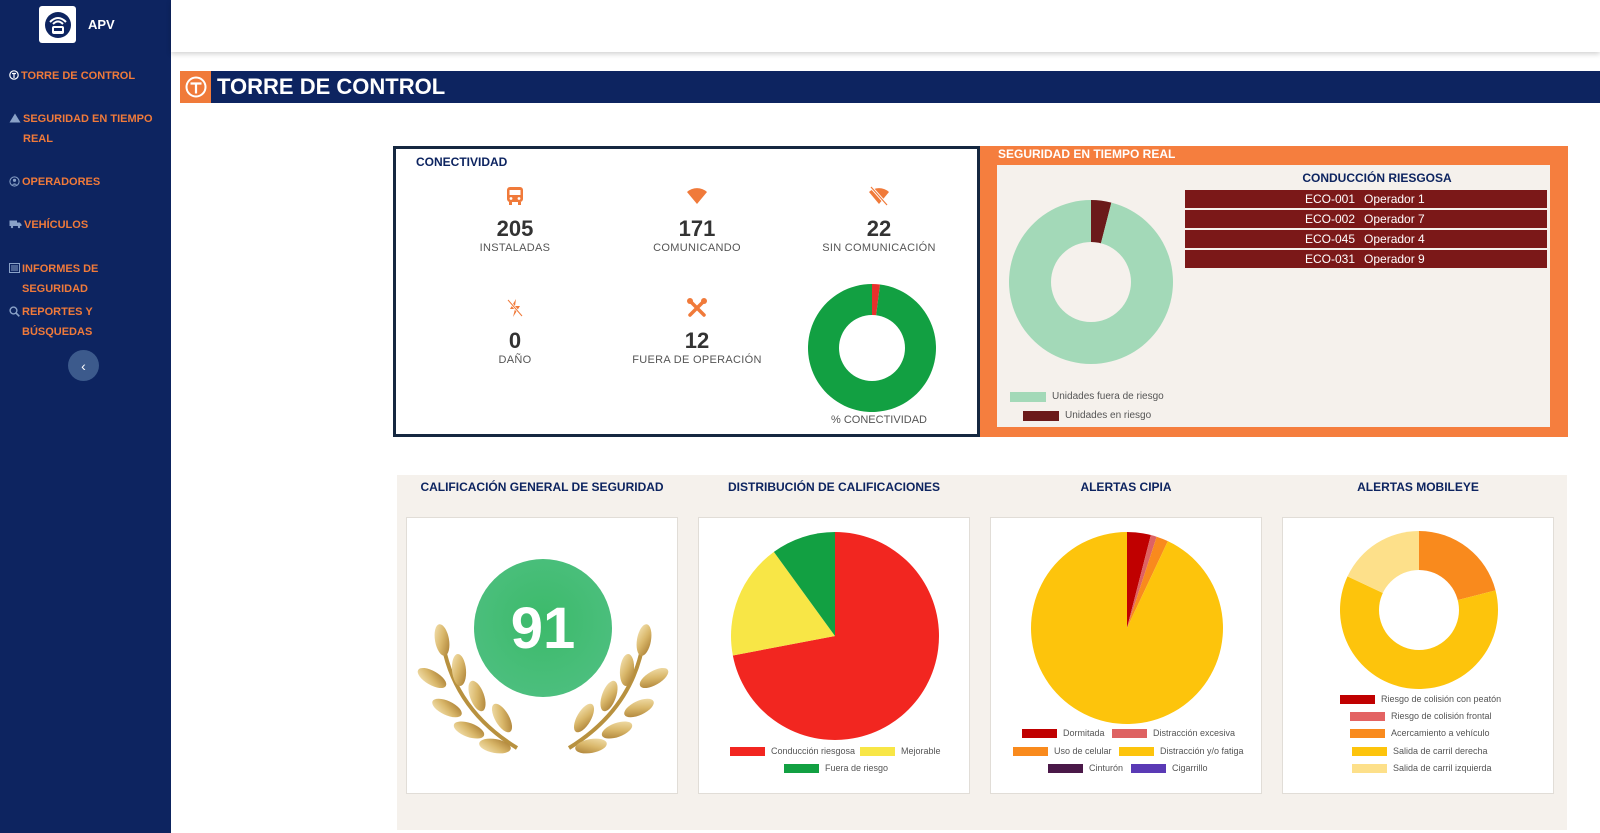  I want to click on stat-sin-comunicacion: 22 SIN COMUNICACIÓN, so click(879, 219).